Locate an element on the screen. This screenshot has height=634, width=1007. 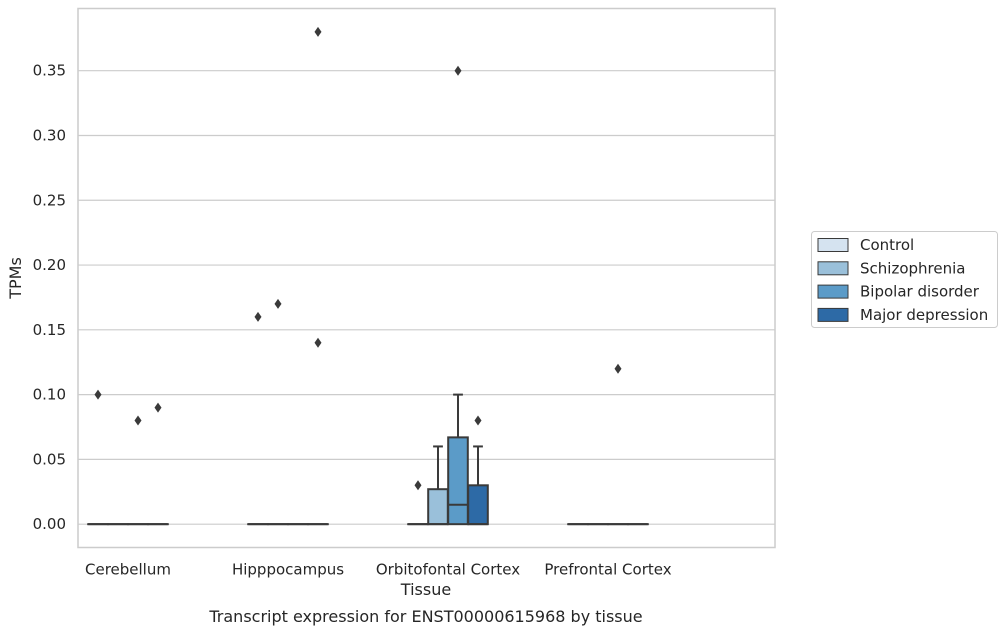
y-tick-label: 0.25 is located at coordinates (49, 200).